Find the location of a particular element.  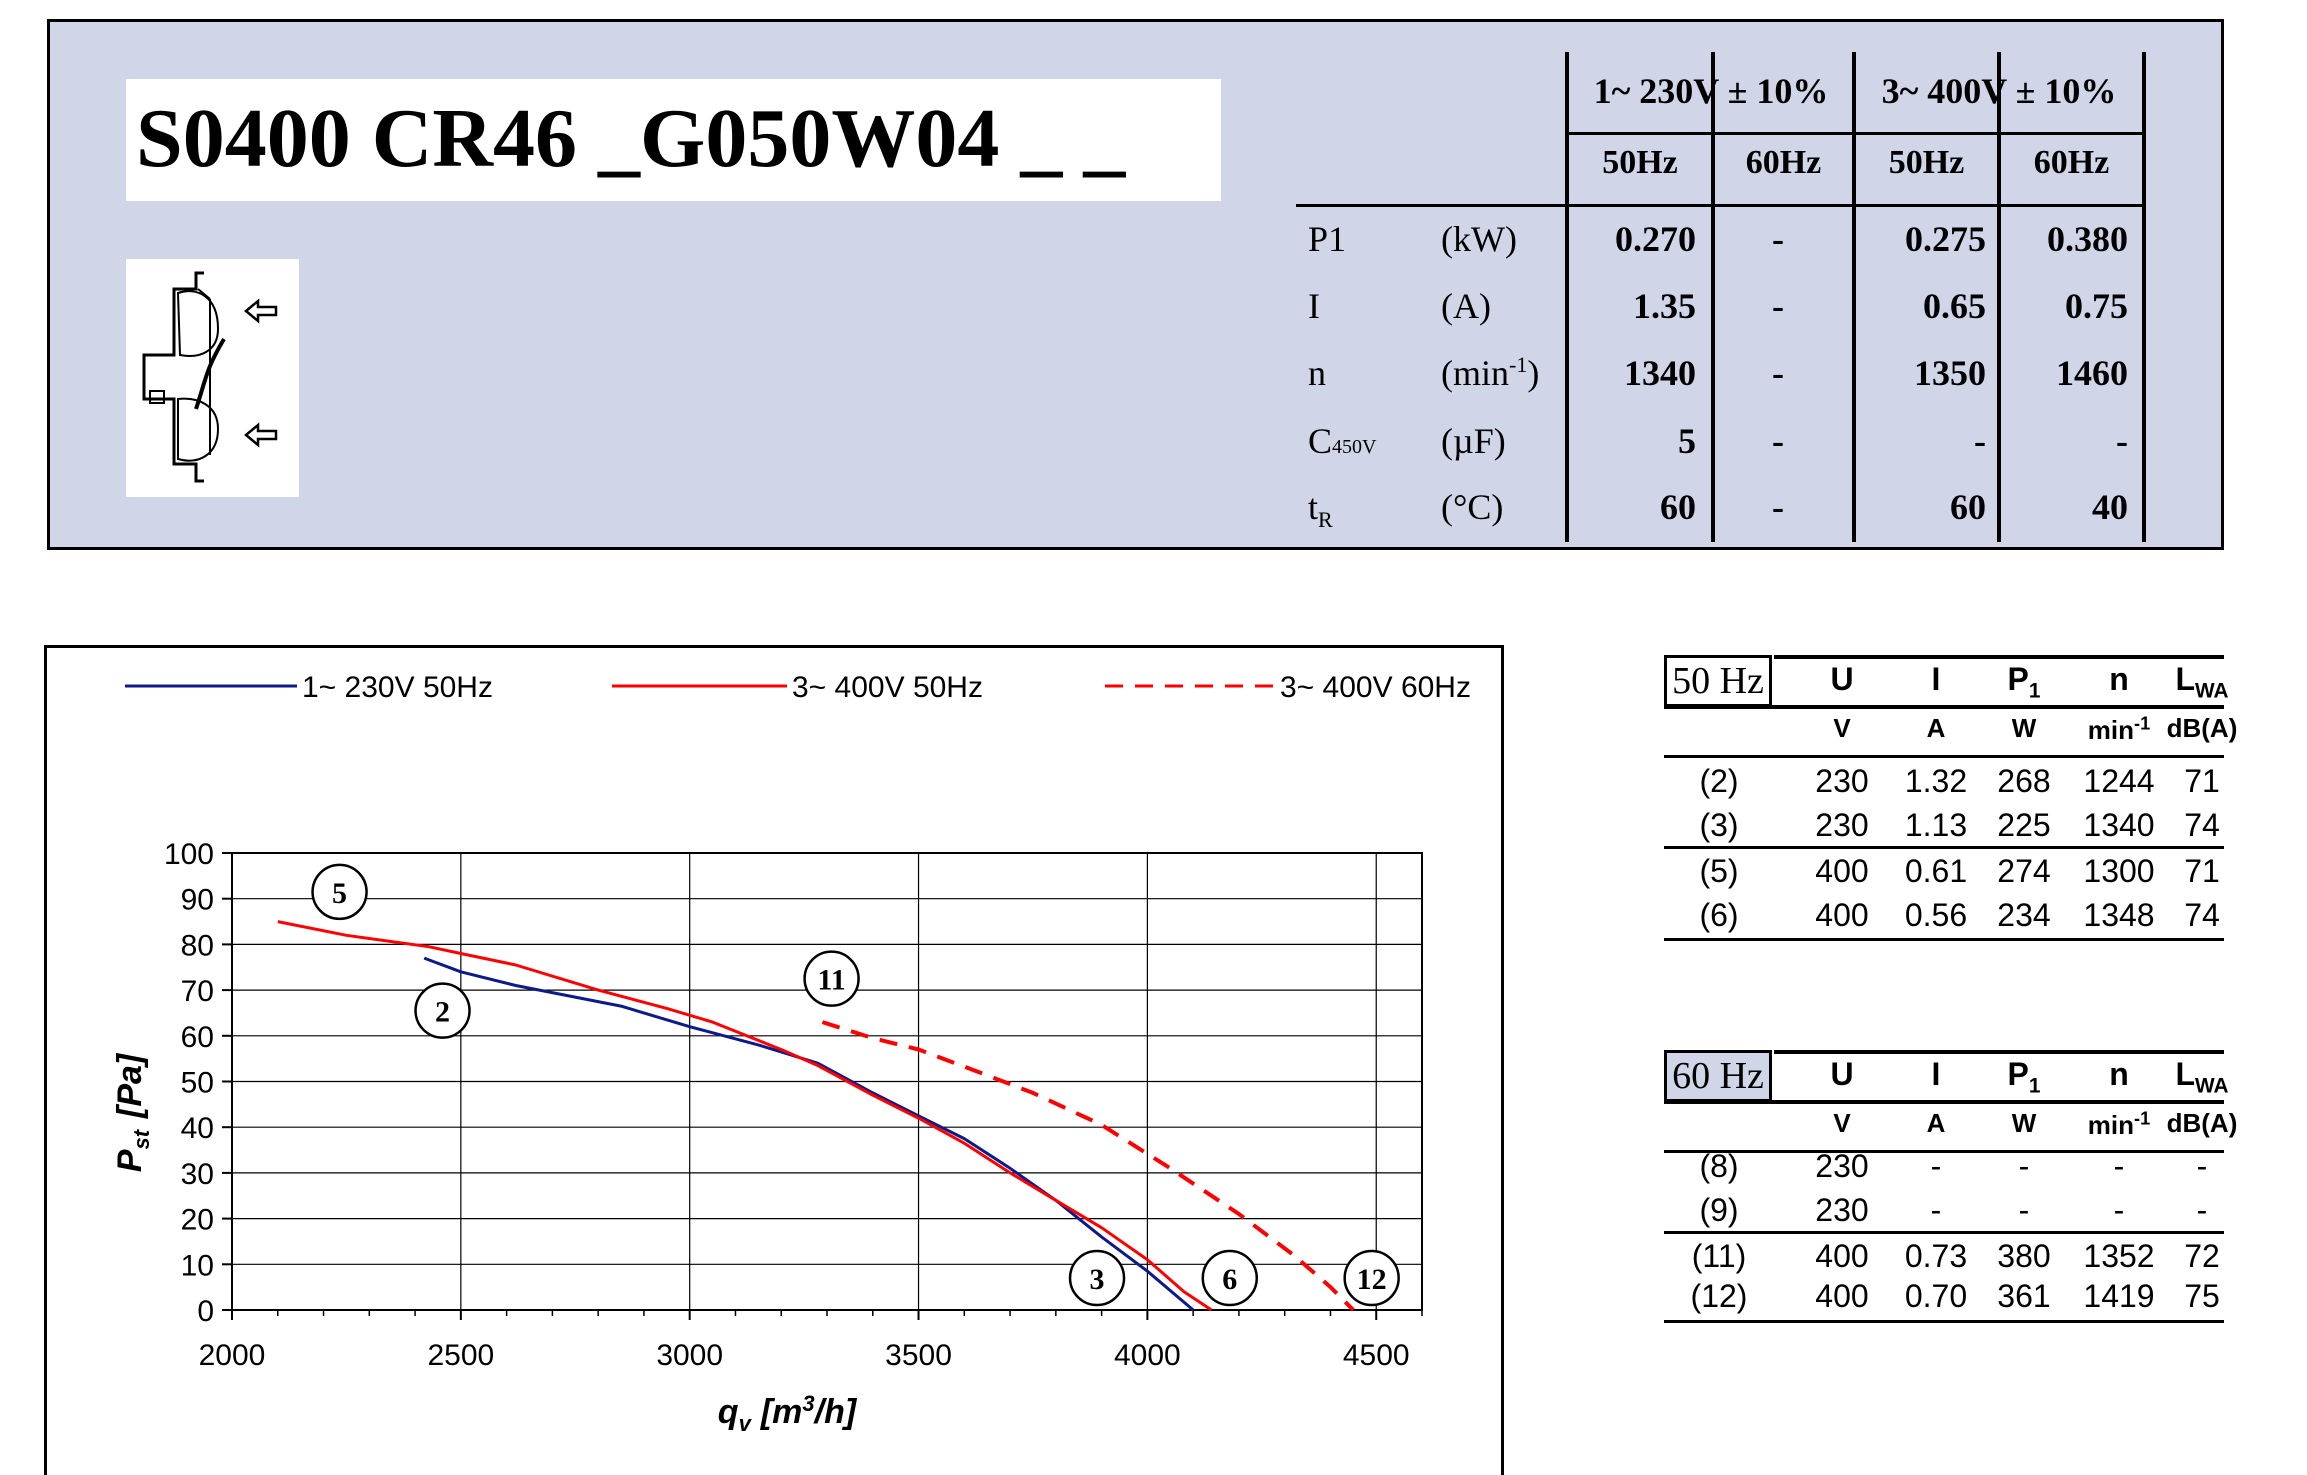

header-text: min-1 is located at coordinates (2119, 1124).